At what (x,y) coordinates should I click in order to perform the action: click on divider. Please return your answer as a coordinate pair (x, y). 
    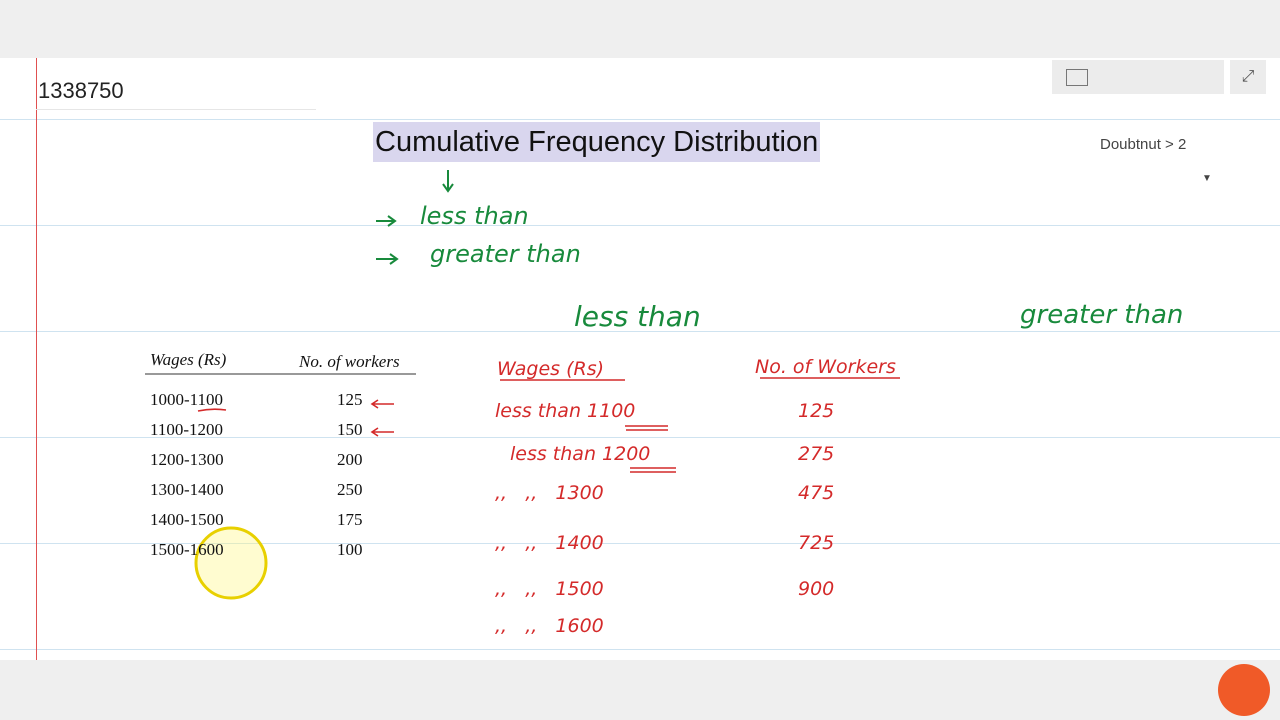
    Looking at the image, I should click on (176, 109).